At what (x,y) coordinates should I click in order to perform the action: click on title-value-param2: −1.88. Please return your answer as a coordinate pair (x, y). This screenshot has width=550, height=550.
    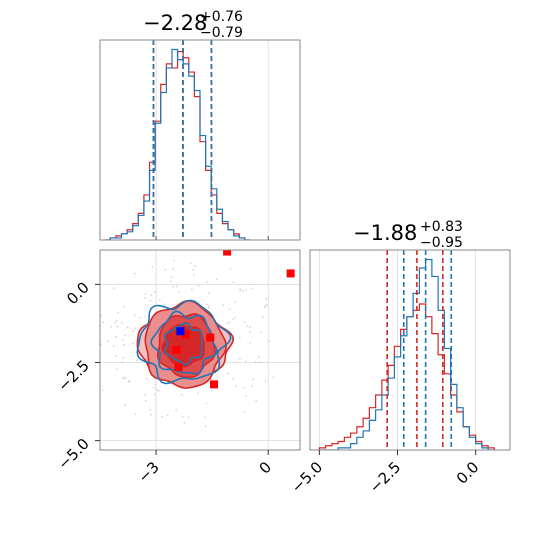
    Looking at the image, I should click on (385, 233).